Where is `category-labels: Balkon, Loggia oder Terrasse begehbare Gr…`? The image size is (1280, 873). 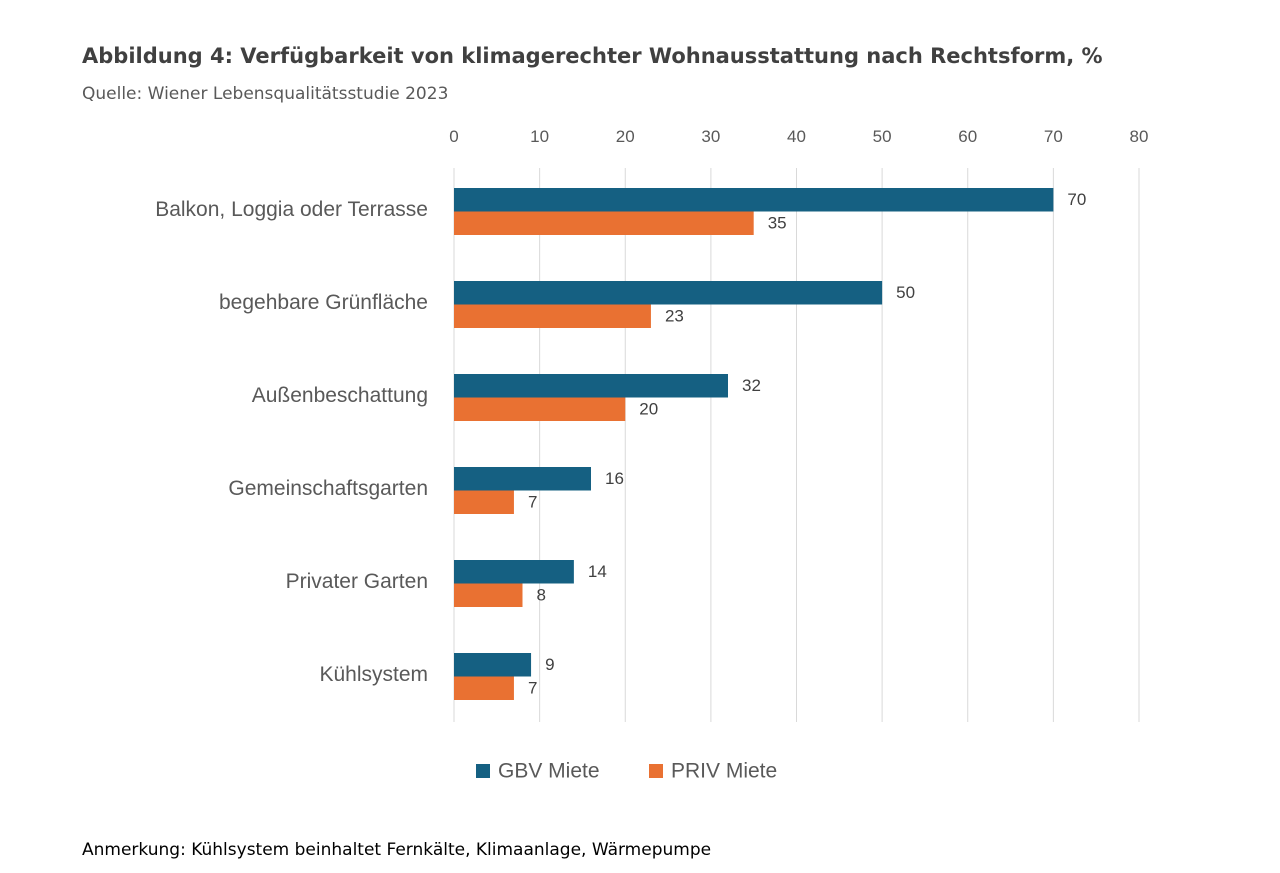
category-labels: Balkon, Loggia oder Terrasse begehbare Gr… is located at coordinates (291, 442).